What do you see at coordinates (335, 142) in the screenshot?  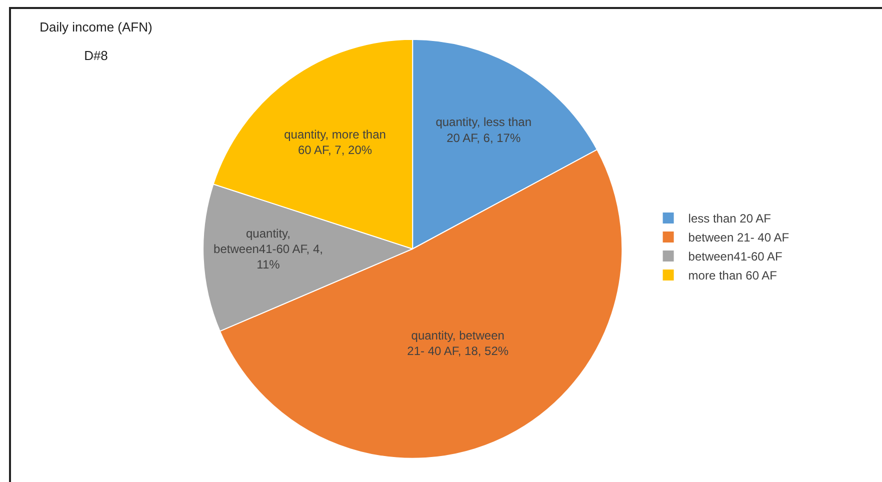 I see `data-label: quantity, more than 60 AF, 7, 20%` at bounding box center [335, 142].